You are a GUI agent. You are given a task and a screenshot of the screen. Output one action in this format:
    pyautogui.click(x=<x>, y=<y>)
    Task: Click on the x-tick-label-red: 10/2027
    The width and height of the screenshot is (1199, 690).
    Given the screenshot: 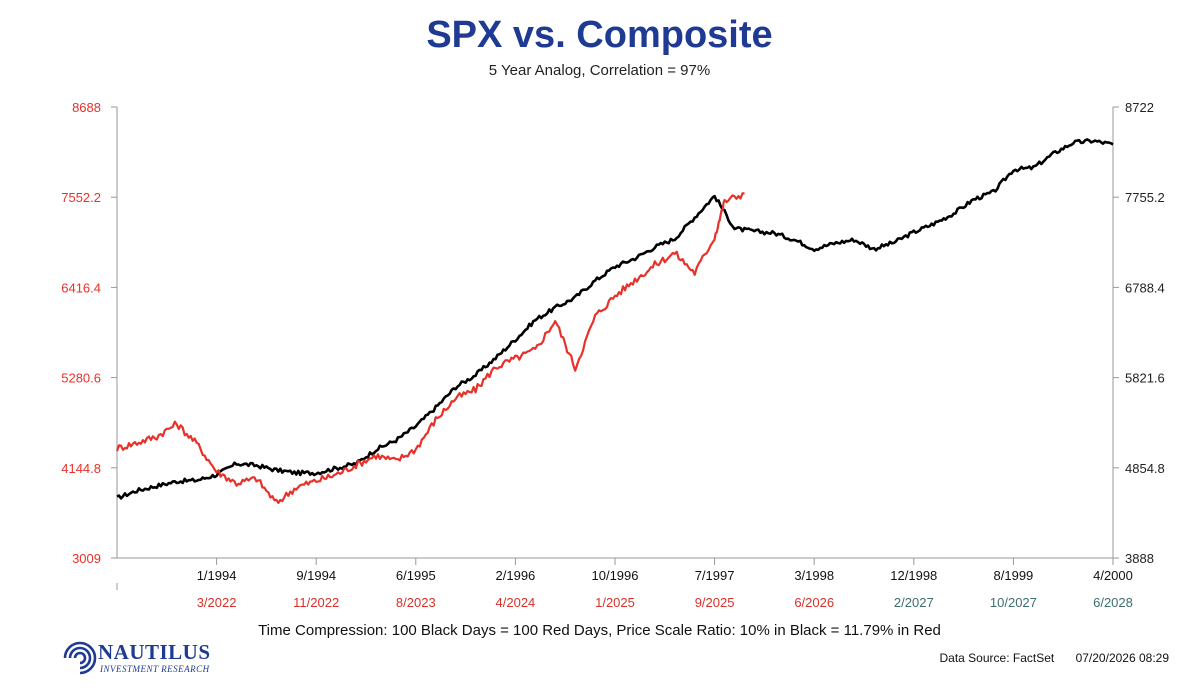 What is the action you would take?
    pyautogui.click(x=1013, y=602)
    